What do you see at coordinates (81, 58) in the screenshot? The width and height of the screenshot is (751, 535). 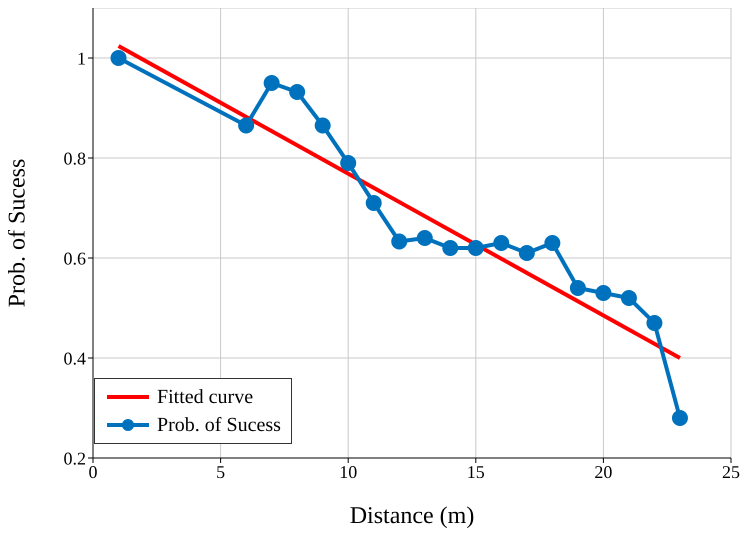 I see `y-tick-label: 1` at bounding box center [81, 58].